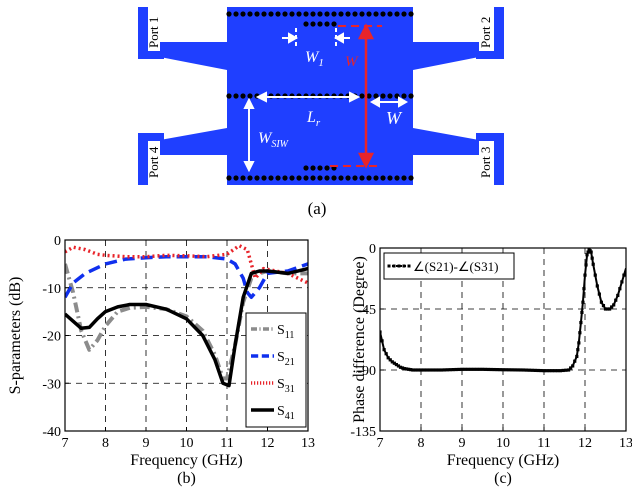  Describe the element at coordinates (503, 478) in the screenshot. I see `chart-caption: (c)` at that location.